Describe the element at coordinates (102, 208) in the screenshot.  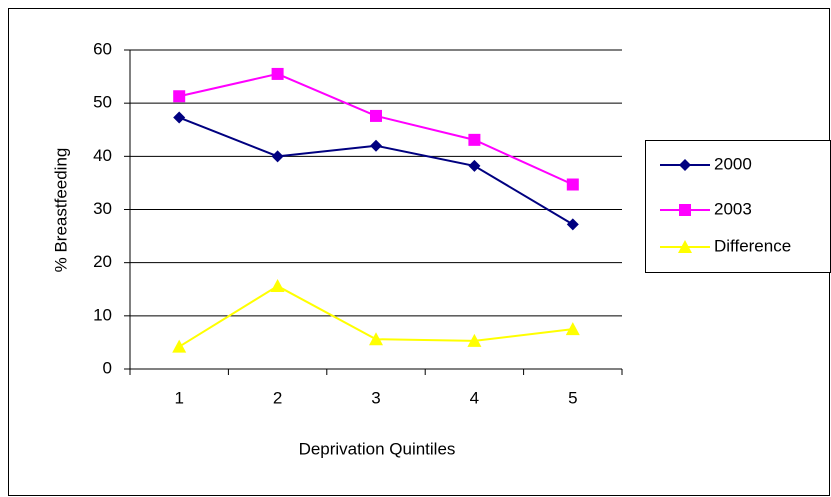
I see `y-tick-label: 30` at that location.